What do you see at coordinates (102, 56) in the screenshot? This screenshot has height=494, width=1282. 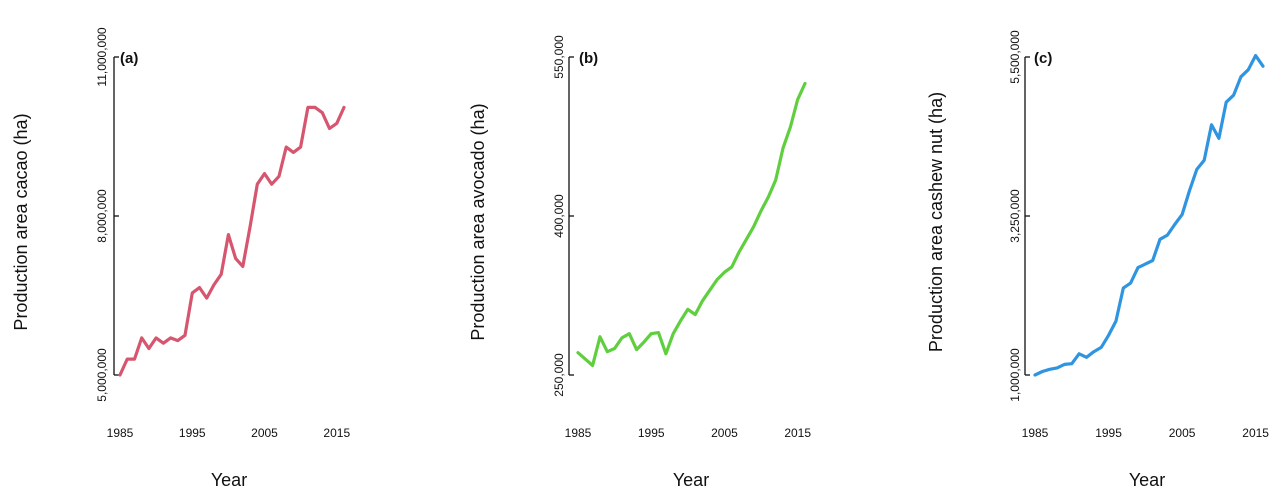 I see `y-tick-label: 11,000,000` at bounding box center [102, 56].